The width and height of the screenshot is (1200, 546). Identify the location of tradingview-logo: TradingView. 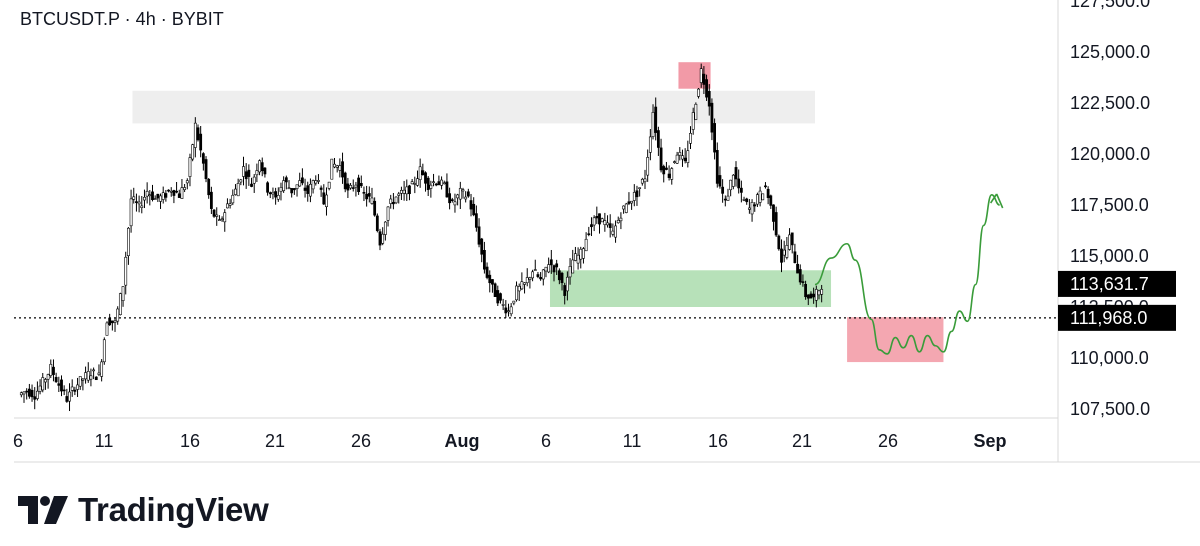
(143, 510).